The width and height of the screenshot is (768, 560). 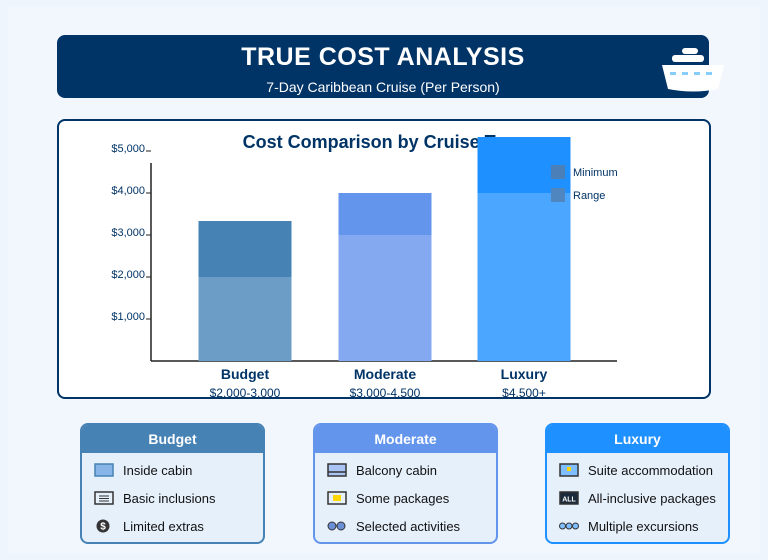 I want to click on x-range-label: $2,000-3,000, so click(x=245, y=391).